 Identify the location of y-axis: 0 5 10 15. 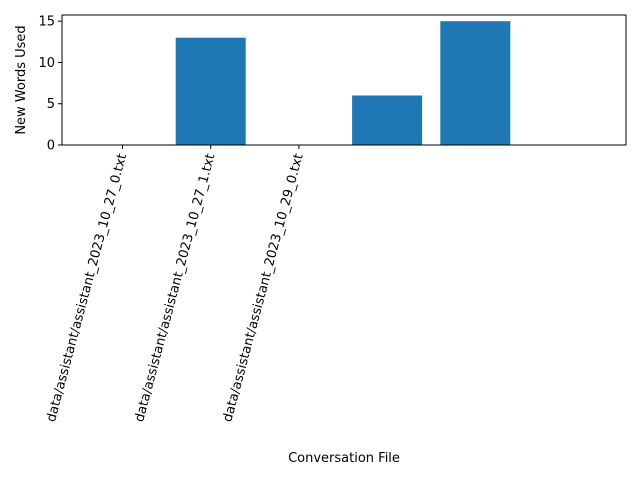
(50, 84).